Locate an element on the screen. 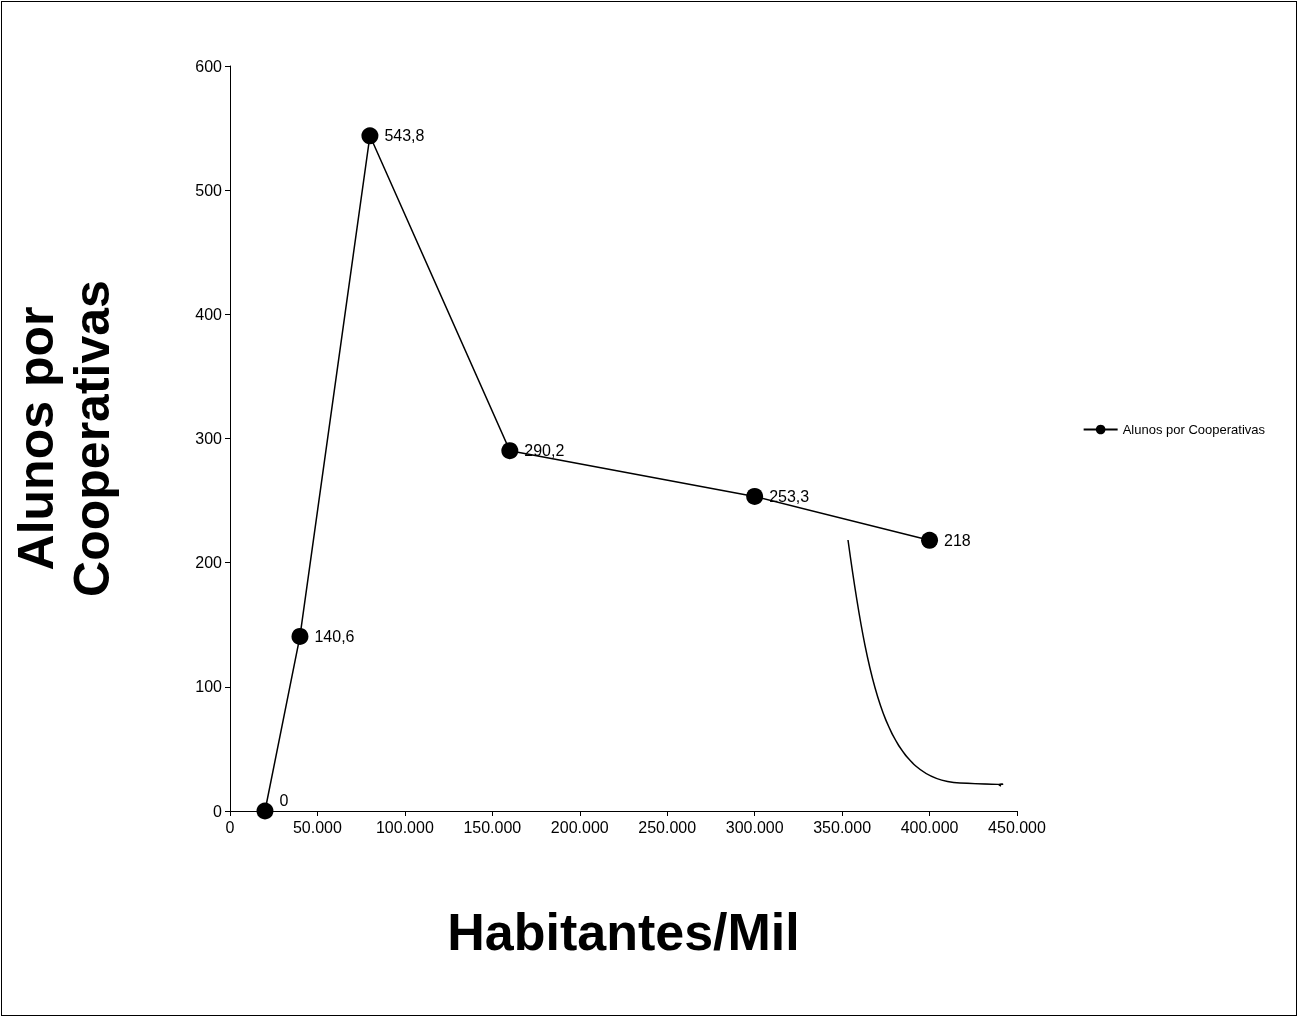 This screenshot has height=1017, width=1298. x-tick-label: 450.000 is located at coordinates (1017, 827).